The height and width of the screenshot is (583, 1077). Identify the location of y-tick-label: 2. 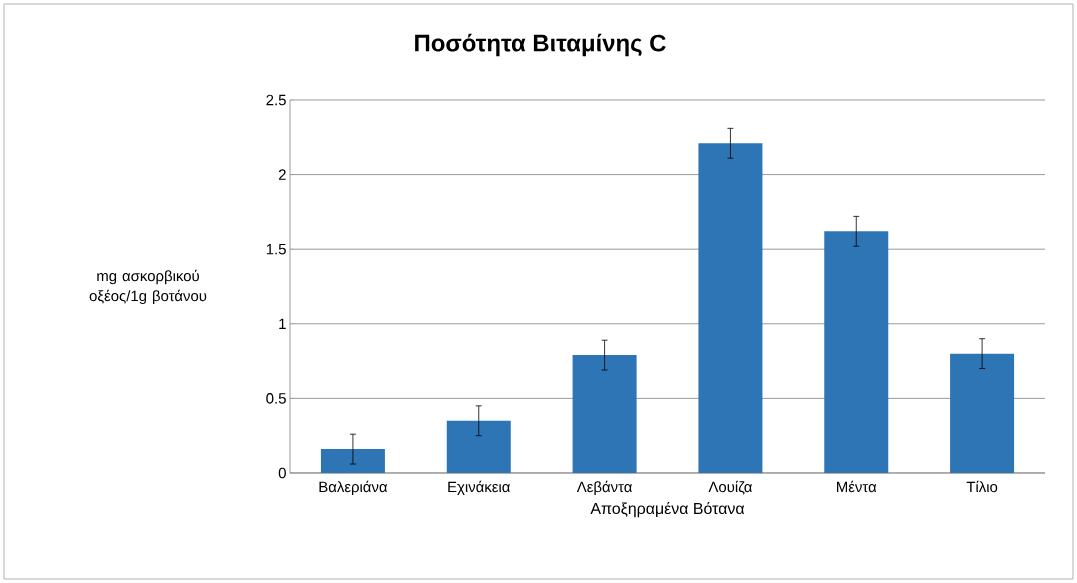
(282, 174).